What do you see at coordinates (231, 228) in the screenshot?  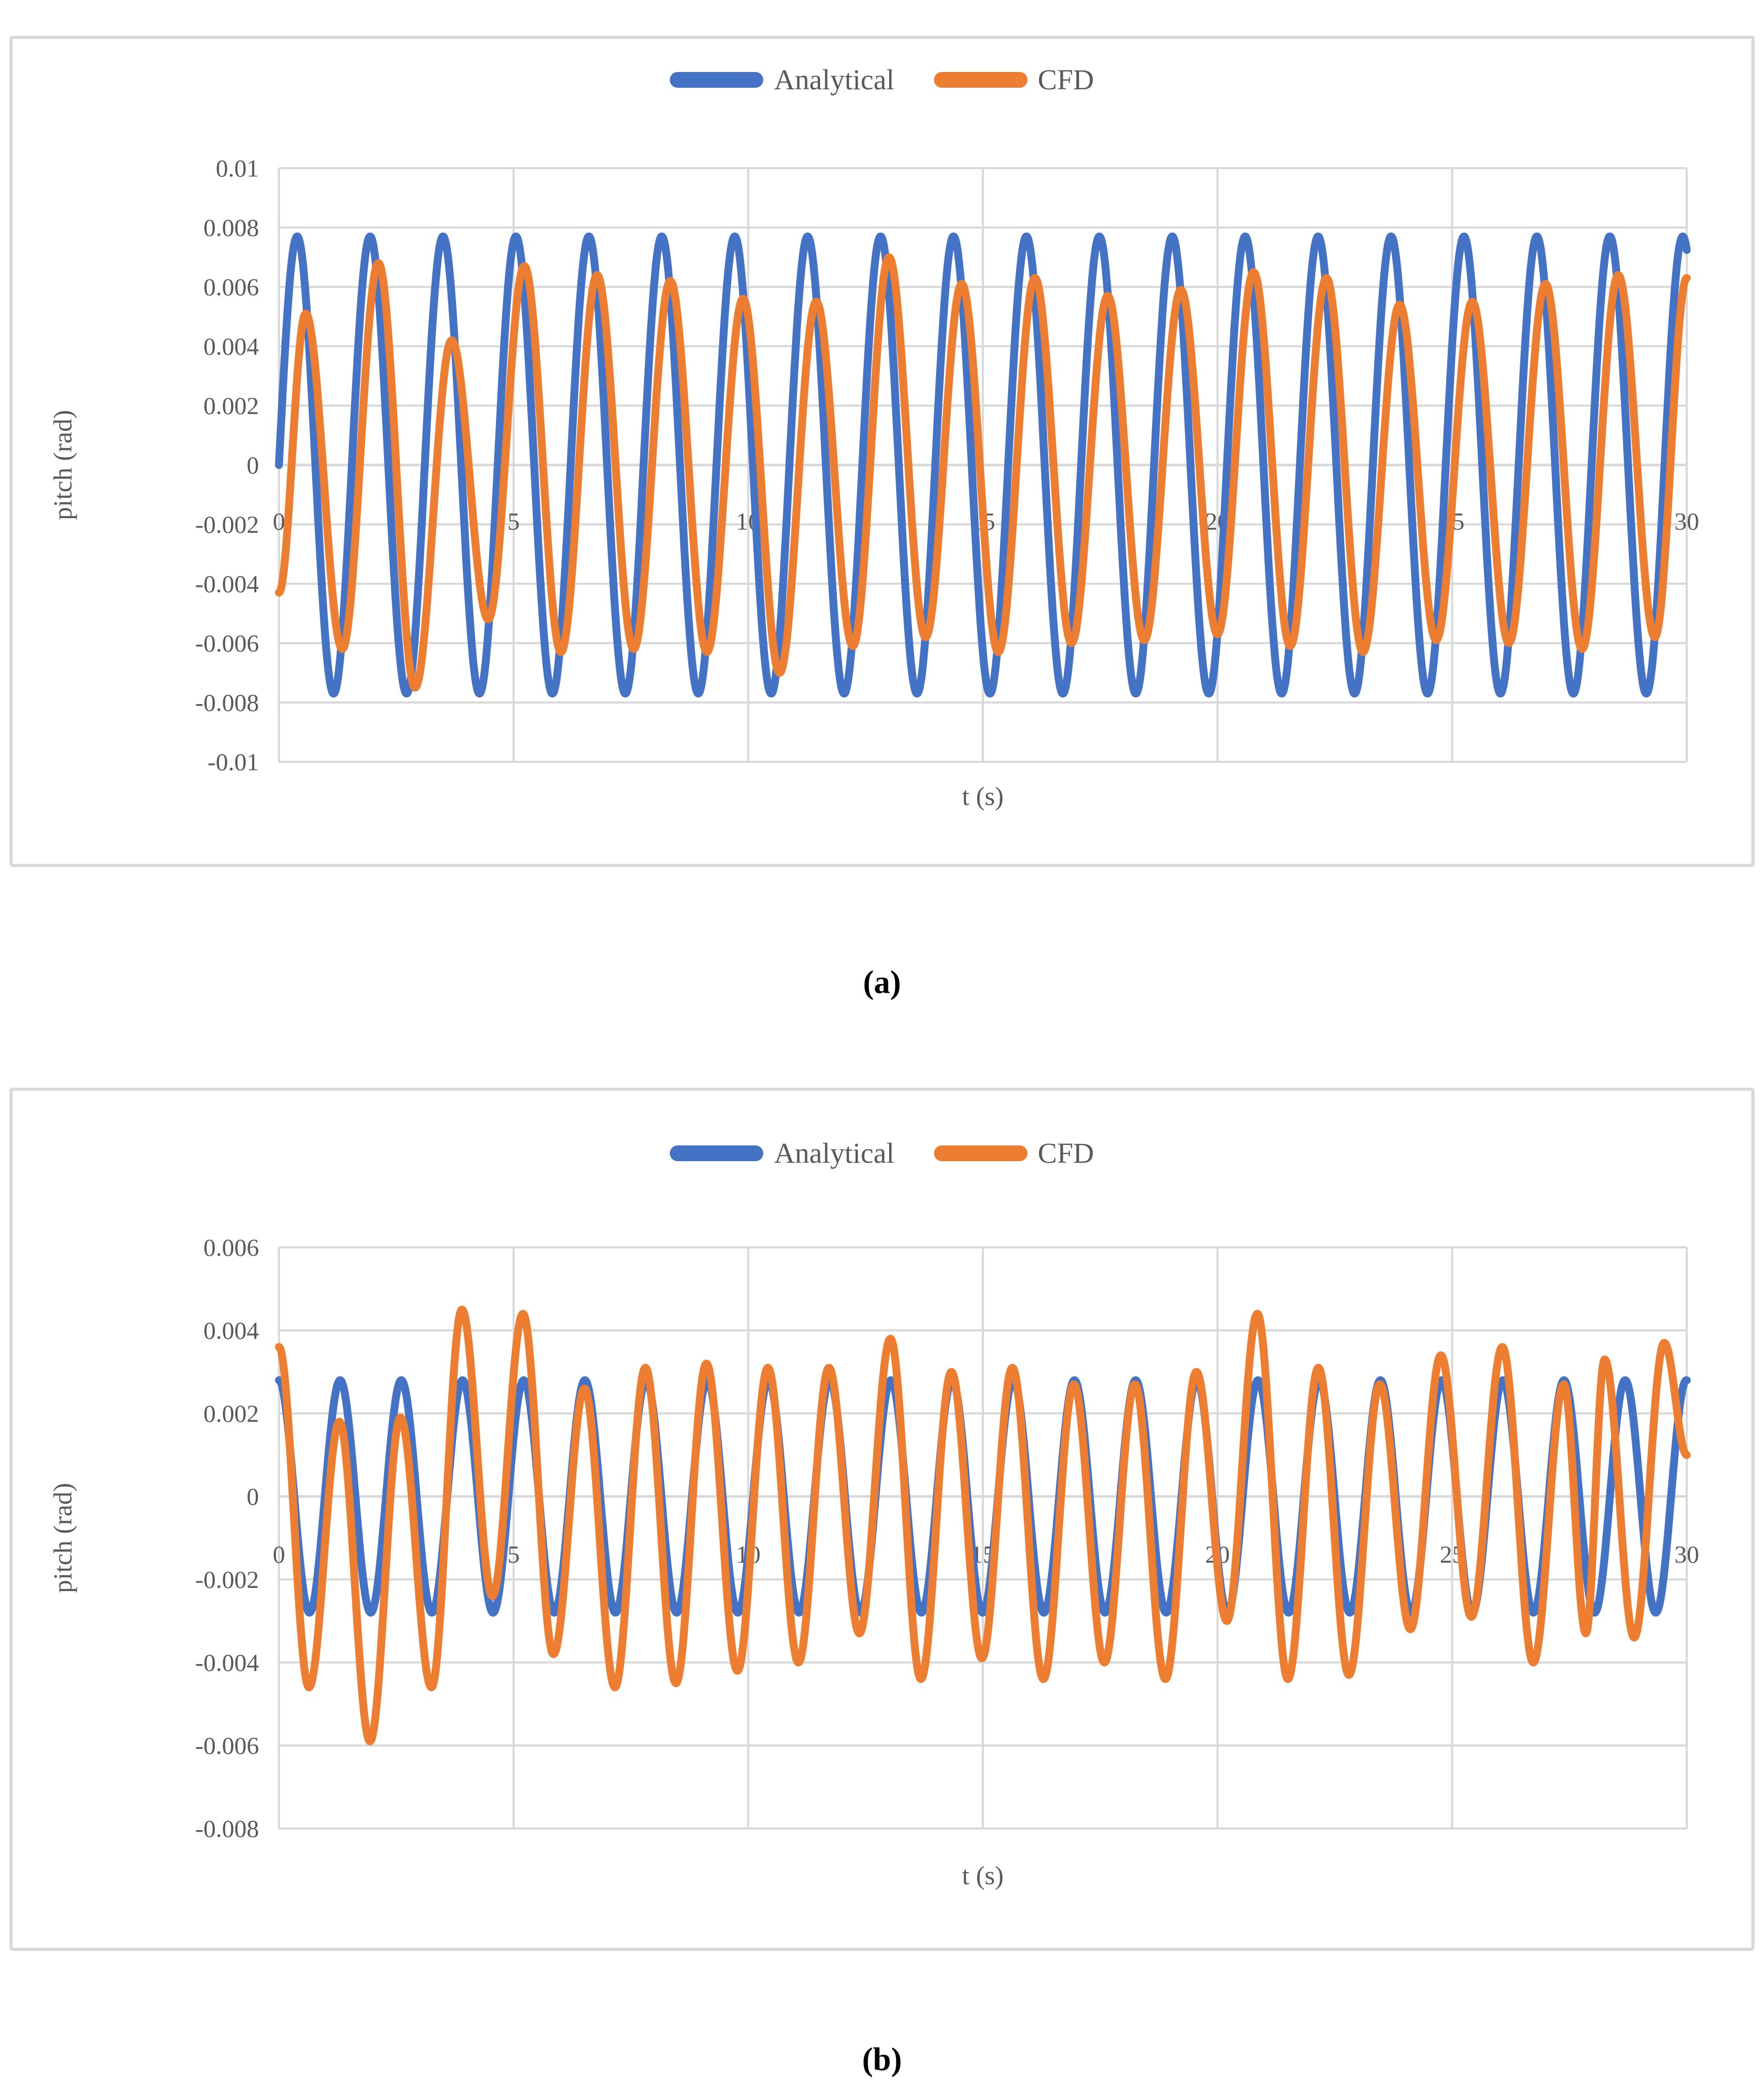 I see `y-tick-label: 0.008` at bounding box center [231, 228].